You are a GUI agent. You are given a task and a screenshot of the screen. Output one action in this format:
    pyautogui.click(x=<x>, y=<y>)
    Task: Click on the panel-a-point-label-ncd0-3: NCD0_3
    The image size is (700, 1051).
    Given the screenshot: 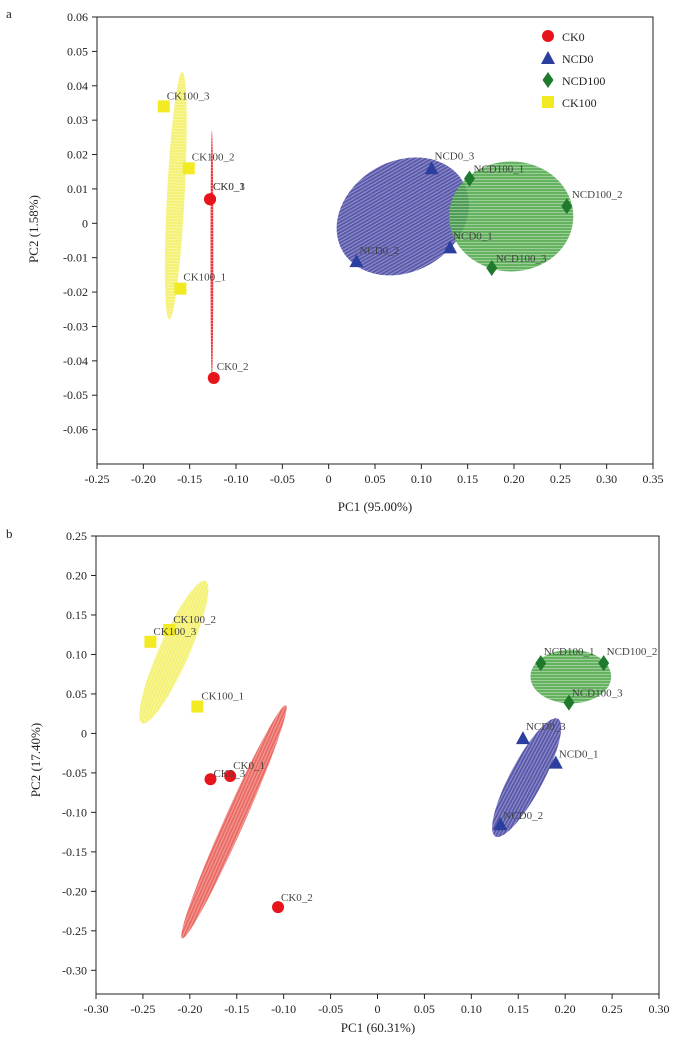 What is the action you would take?
    pyautogui.click(x=455, y=156)
    